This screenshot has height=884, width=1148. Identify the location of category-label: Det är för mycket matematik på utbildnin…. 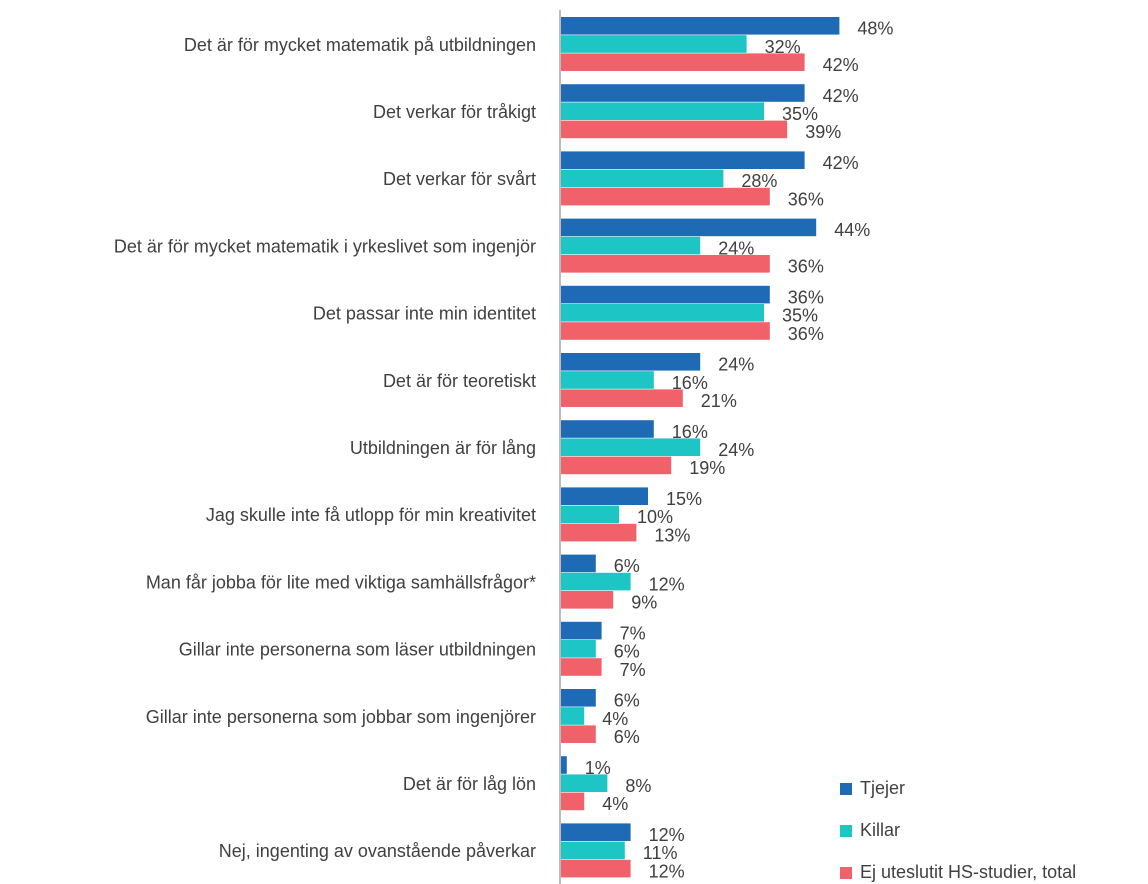
(360, 45).